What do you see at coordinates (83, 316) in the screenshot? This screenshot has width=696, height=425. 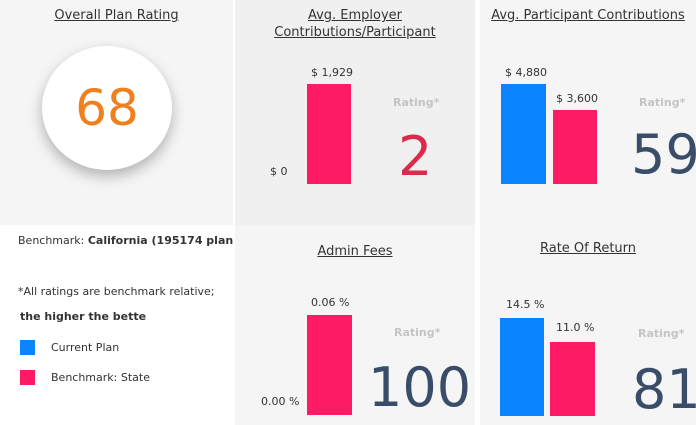 I see `benchmark-note-2: the higher the bette` at bounding box center [83, 316].